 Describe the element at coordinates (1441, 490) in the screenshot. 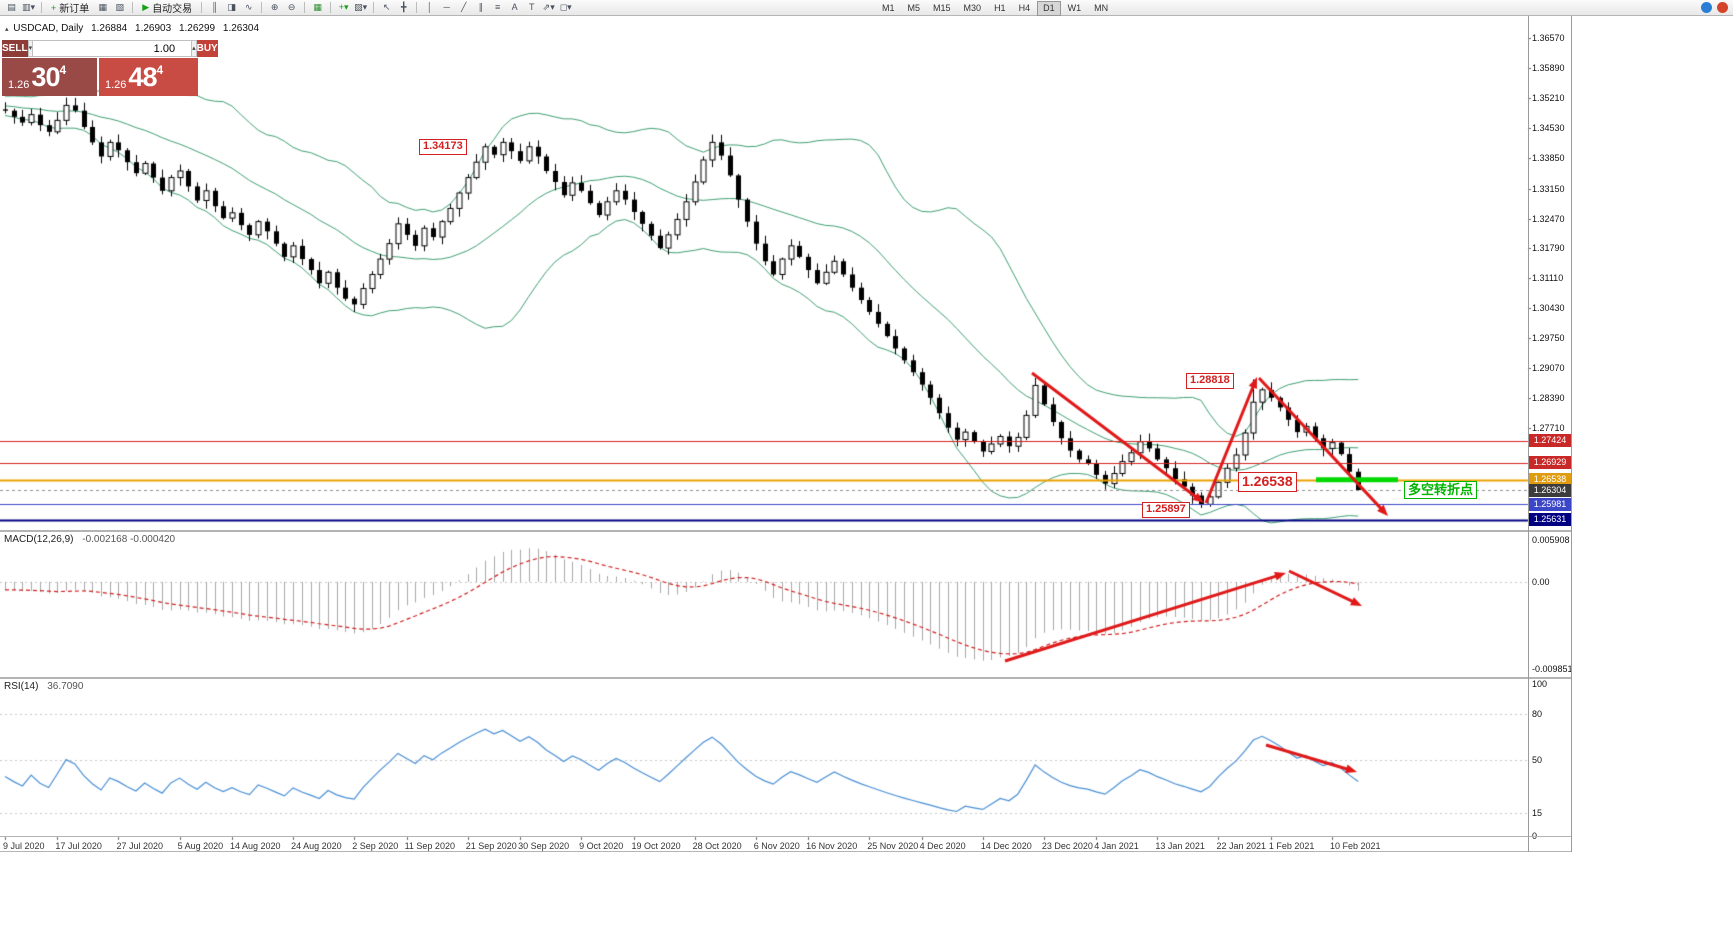

I see `note-turning-point: 多空转折点` at that location.